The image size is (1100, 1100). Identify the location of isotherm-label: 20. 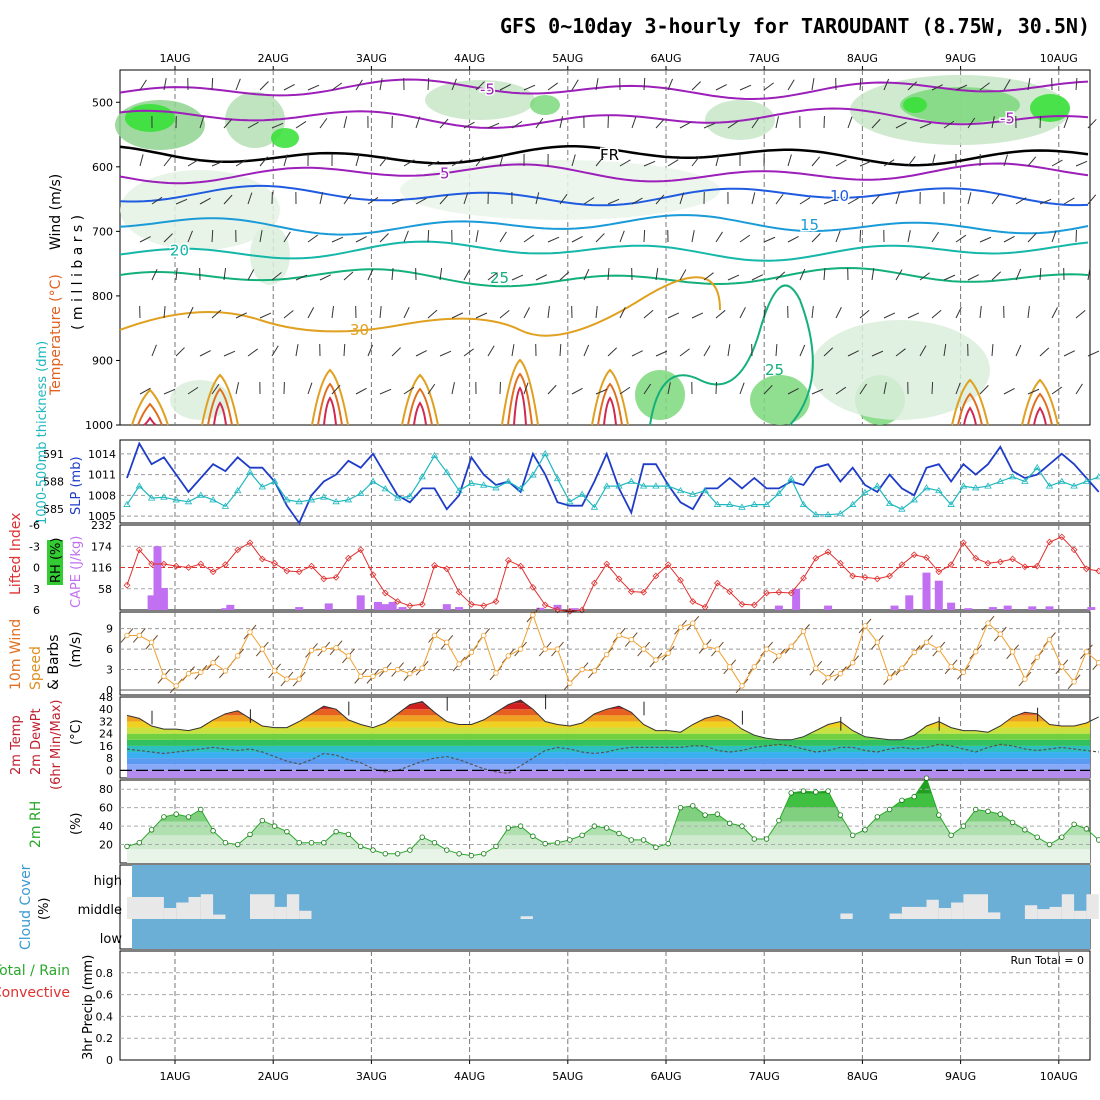
(179, 251).